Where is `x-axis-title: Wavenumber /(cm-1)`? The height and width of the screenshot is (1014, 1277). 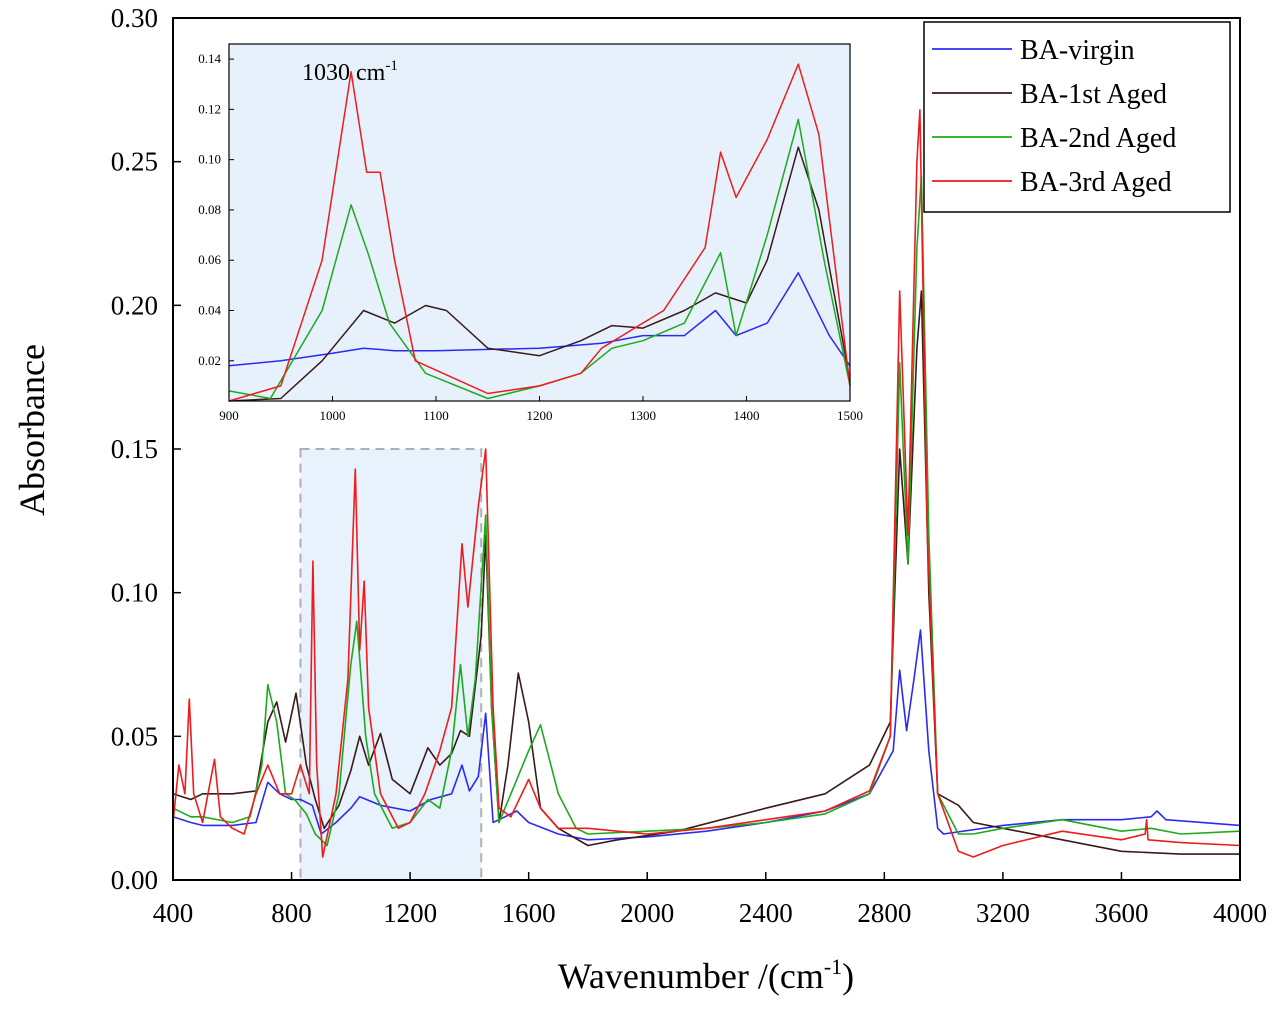
x-axis-title: Wavenumber /(cm-1) is located at coordinates (706, 975).